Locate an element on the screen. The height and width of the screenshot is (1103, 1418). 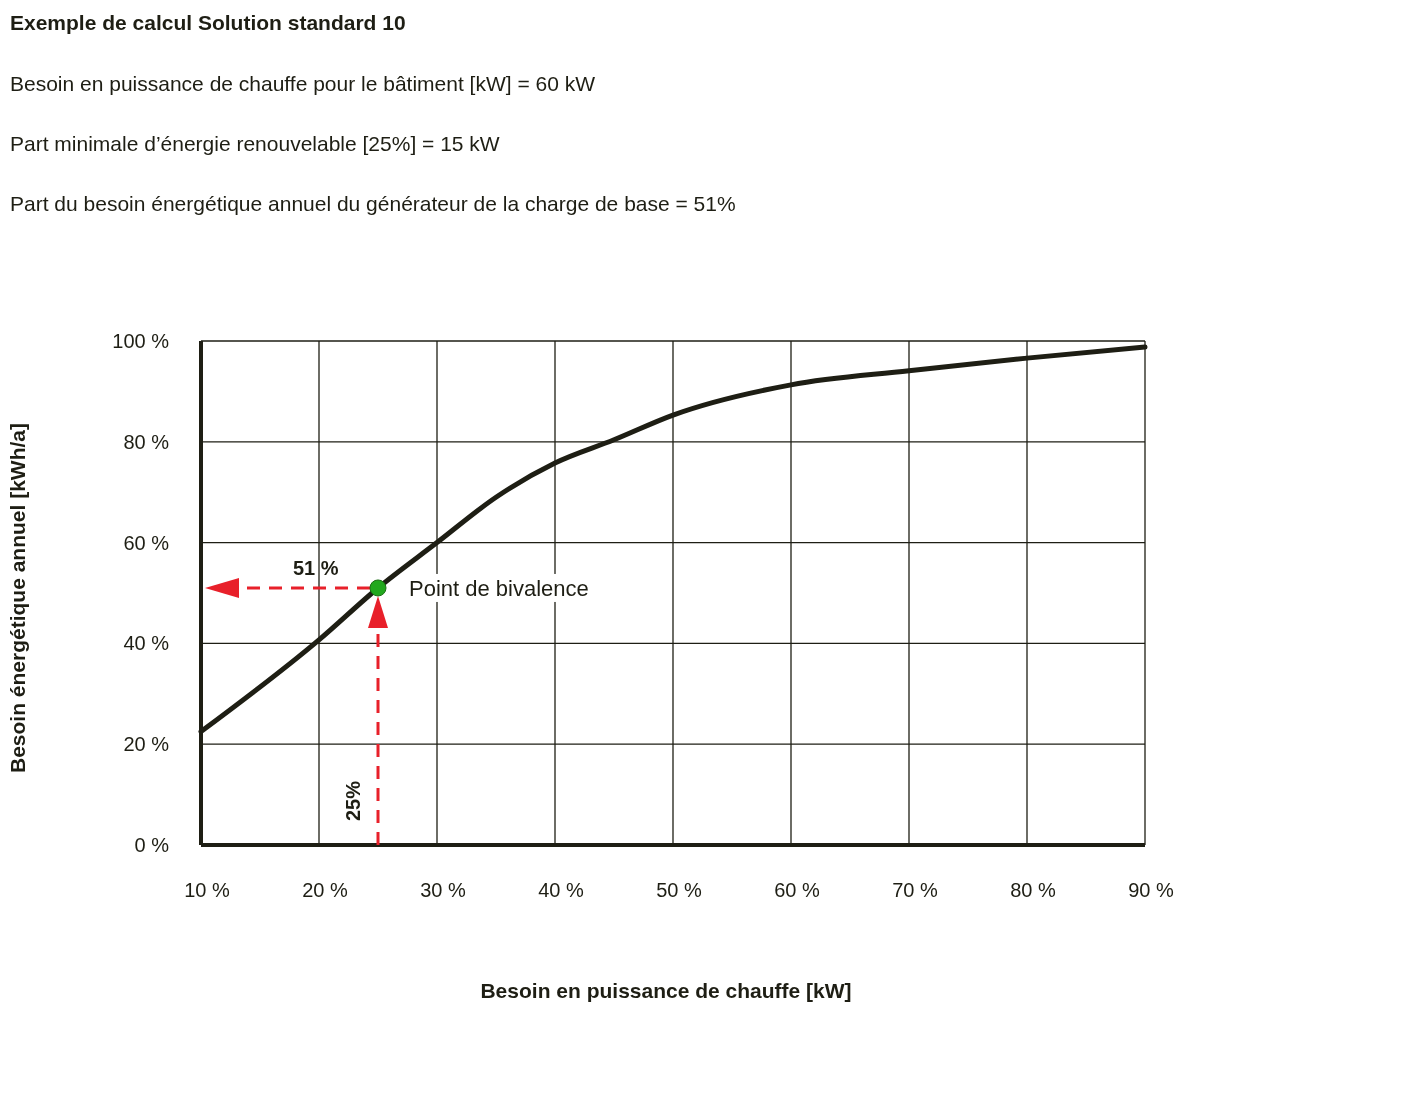
y-axis-title: Besoin énergétique annuel [kWh/a] is located at coordinates (17, 598).